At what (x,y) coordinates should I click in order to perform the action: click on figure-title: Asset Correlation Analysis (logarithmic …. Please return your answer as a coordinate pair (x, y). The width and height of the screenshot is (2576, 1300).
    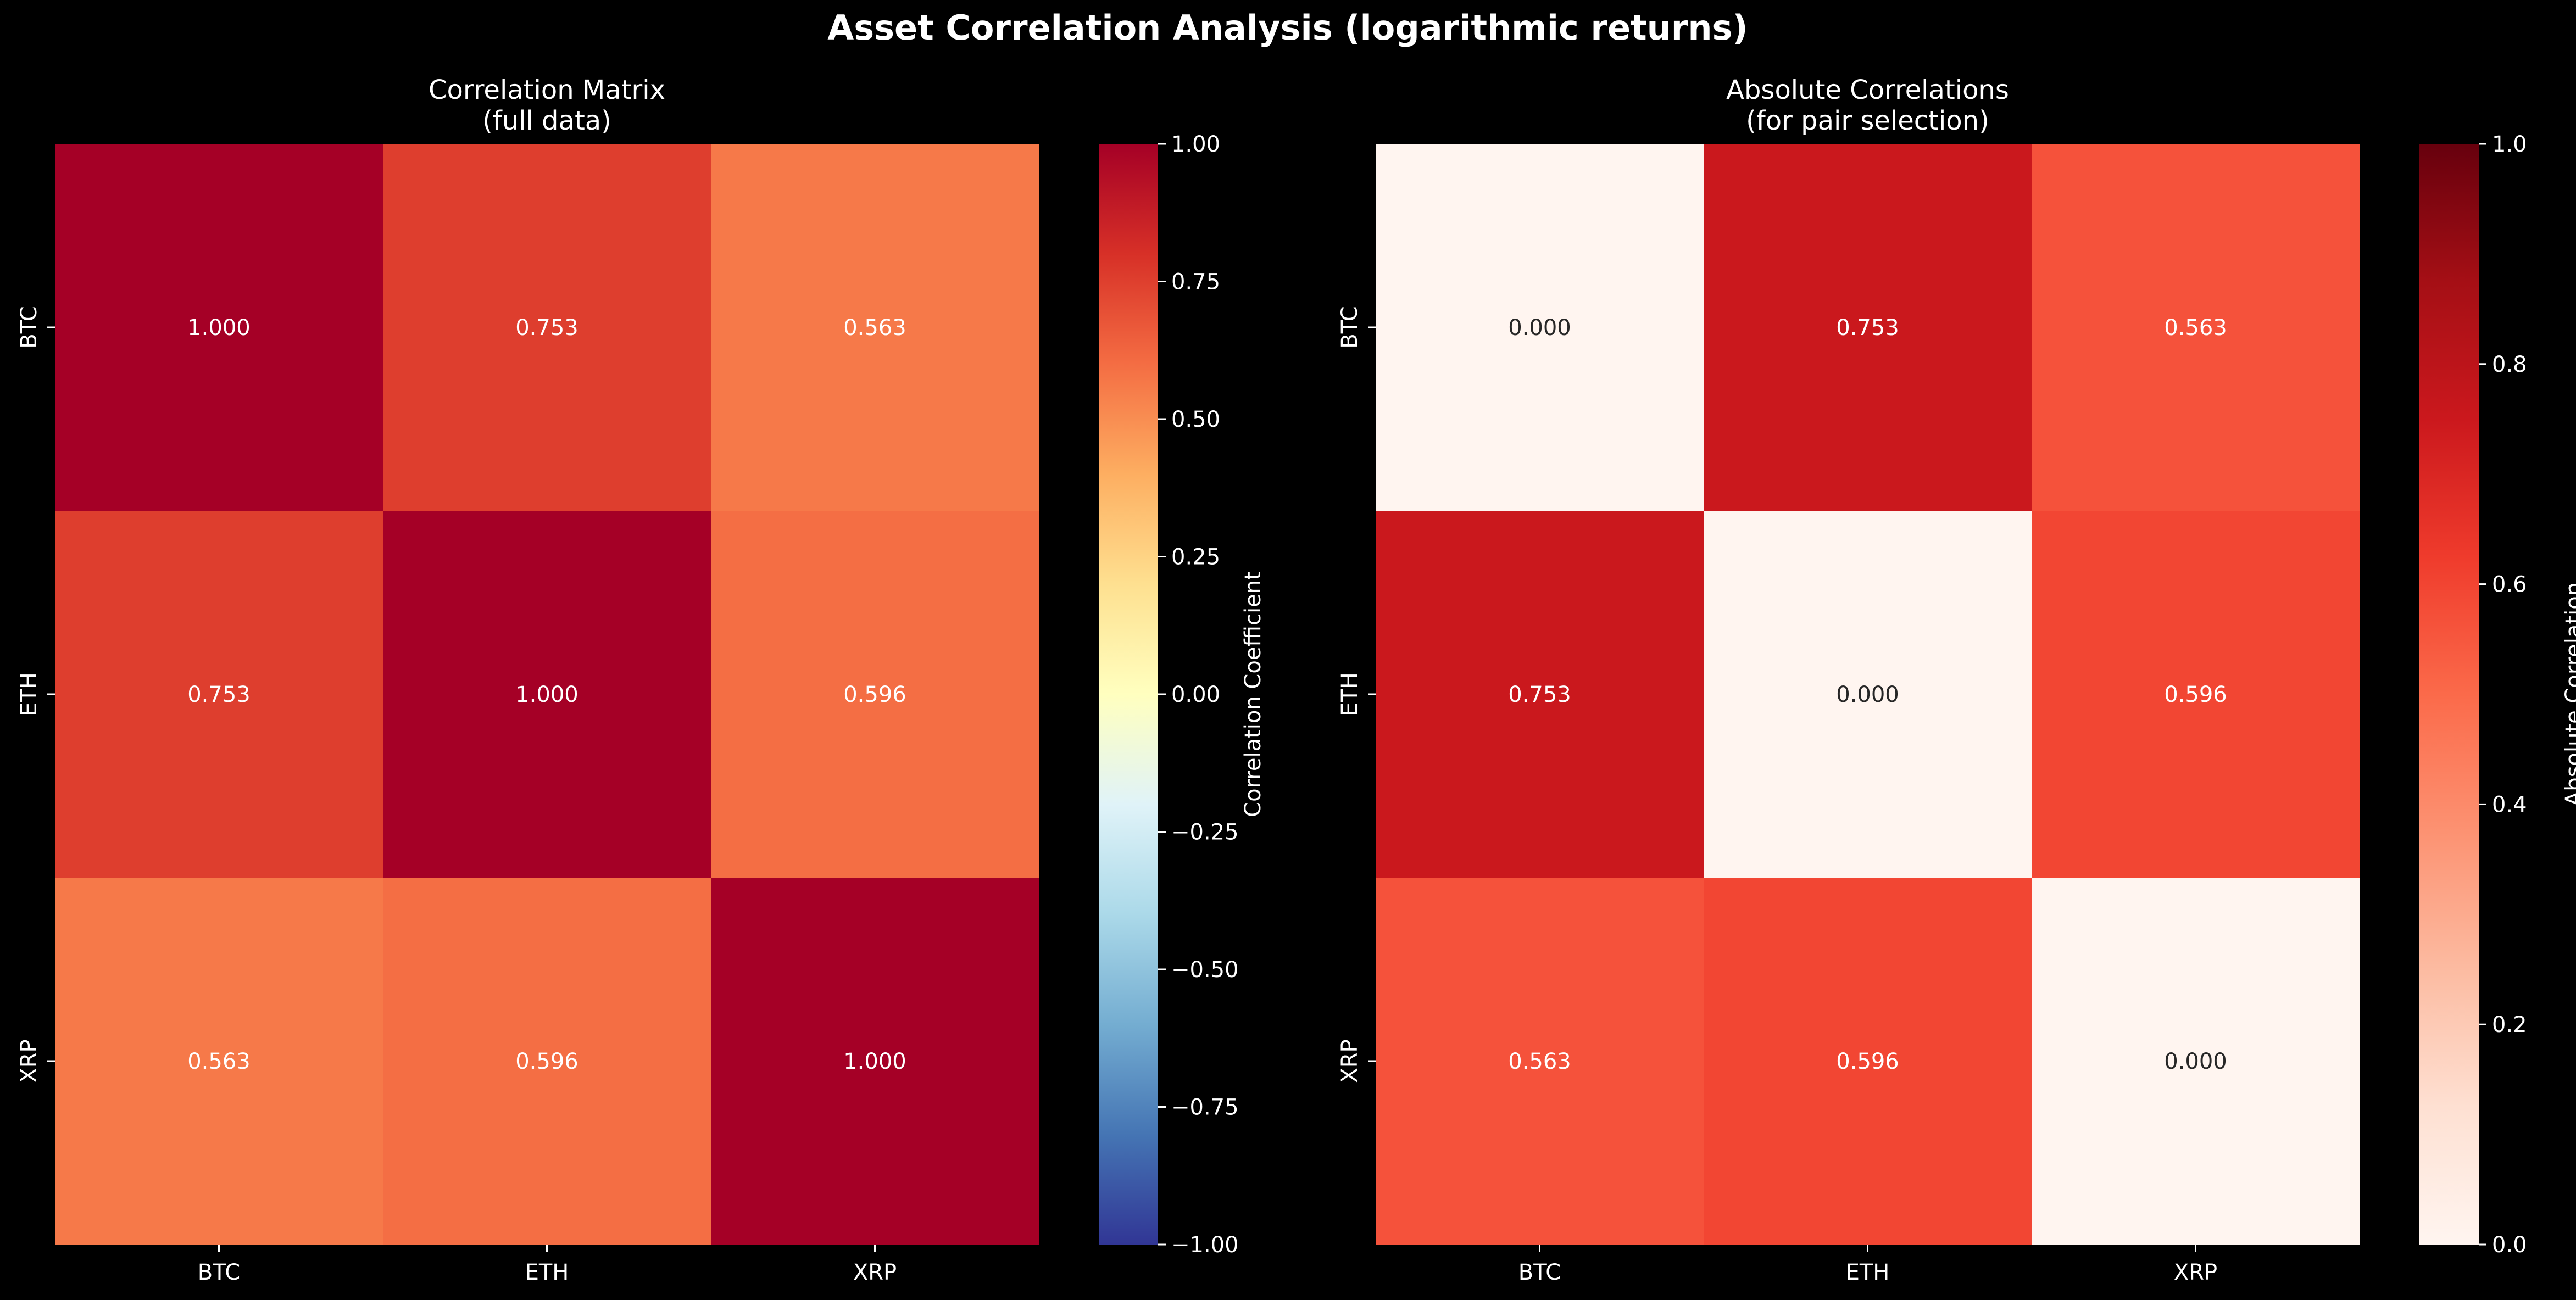
    Looking at the image, I should click on (1287, 28).